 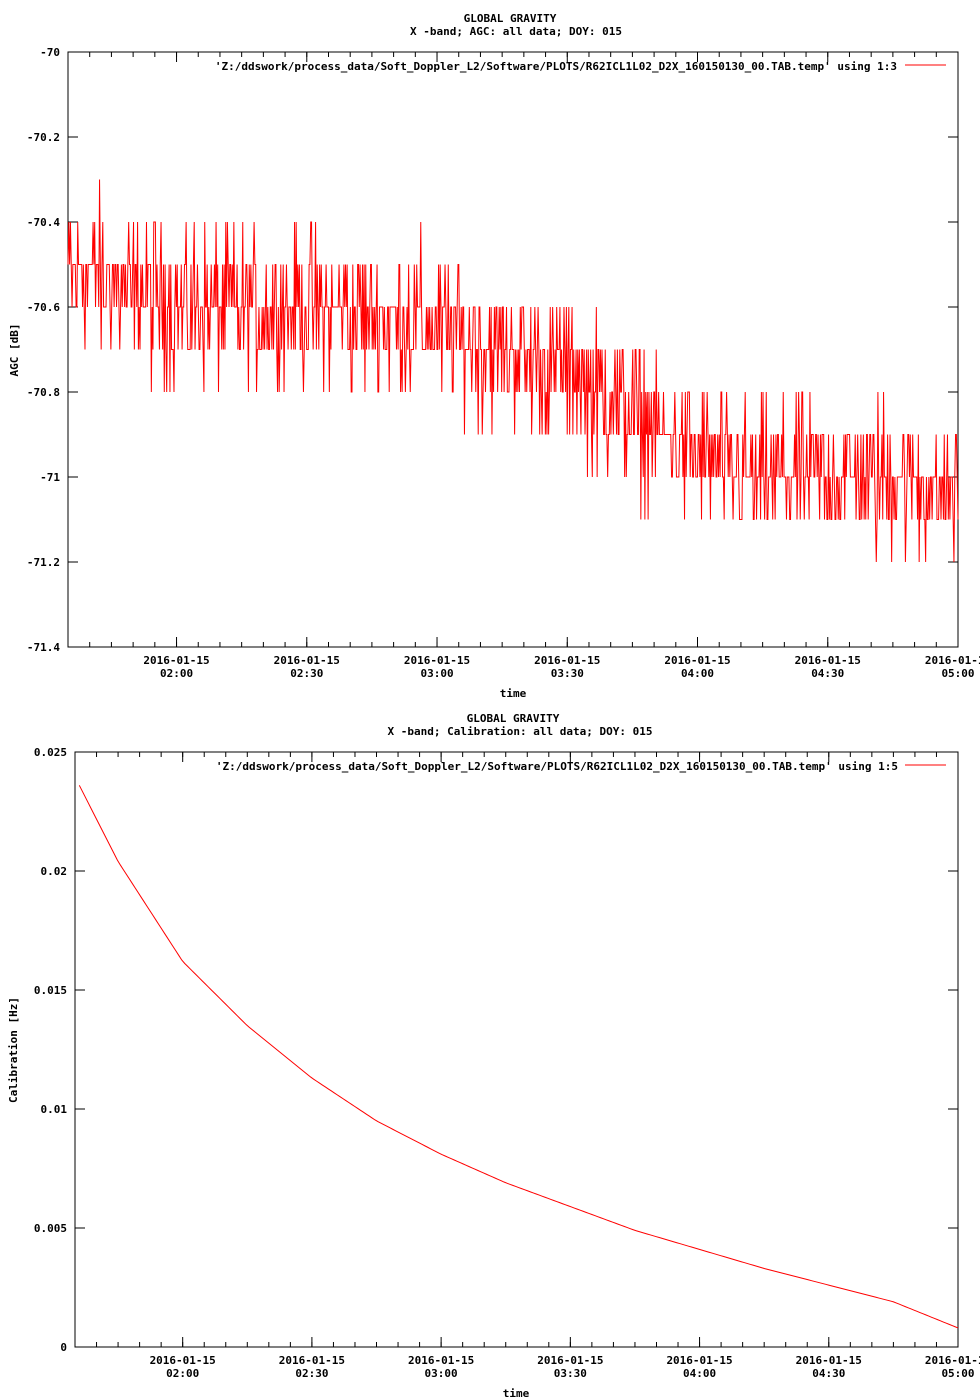 I want to click on bottom-chart-subtitle: X -band; Calibration: all data; DOY: 015, so click(x=520, y=731).